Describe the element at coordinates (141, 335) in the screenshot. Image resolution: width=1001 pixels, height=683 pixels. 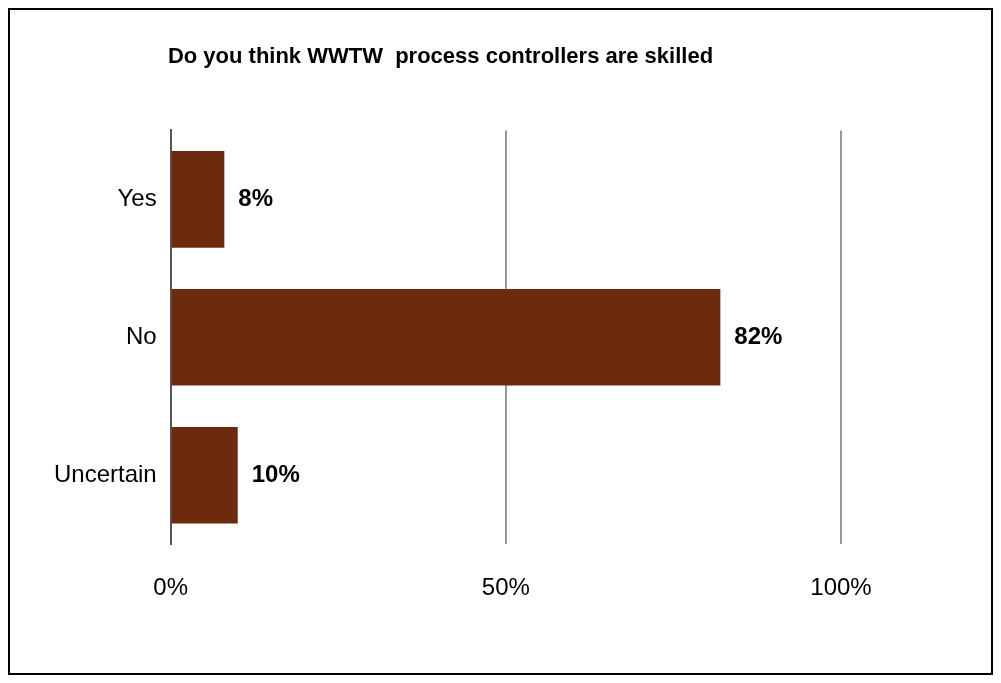
I see `y-tick-label: No` at that location.